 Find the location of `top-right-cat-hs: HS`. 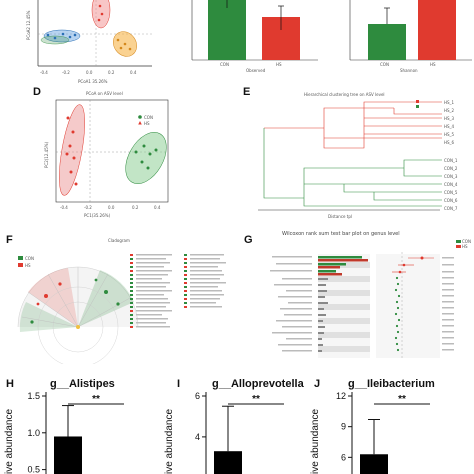

top-right-cat-hs: HS is located at coordinates (433, 64).